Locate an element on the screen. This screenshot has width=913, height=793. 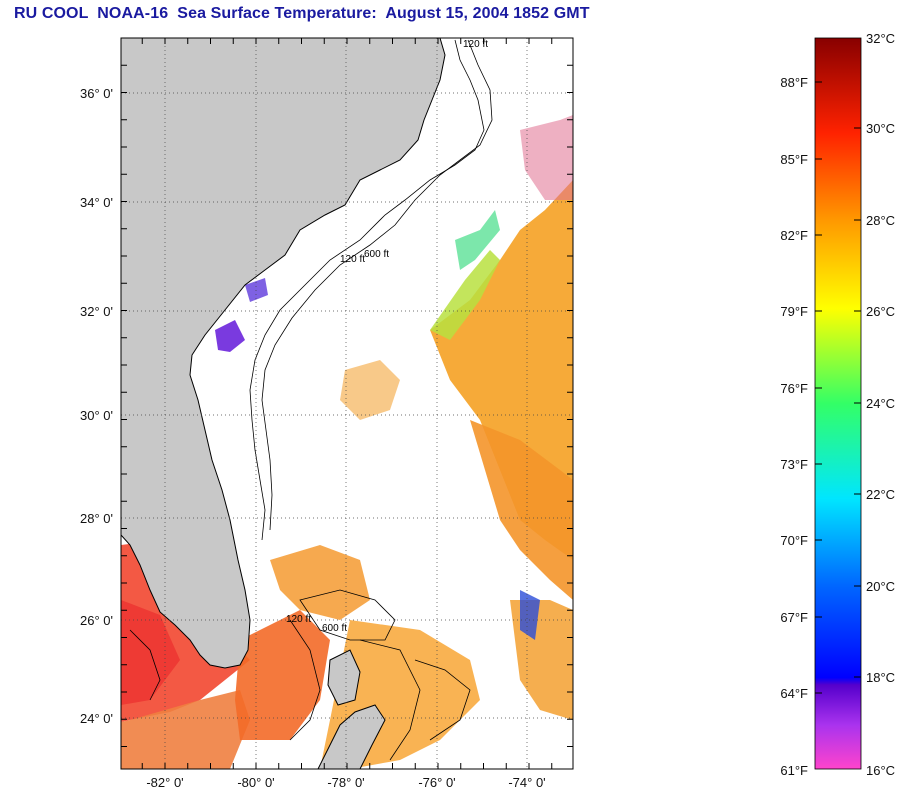
lon-label: -82° 0' is located at coordinates (164, 782).